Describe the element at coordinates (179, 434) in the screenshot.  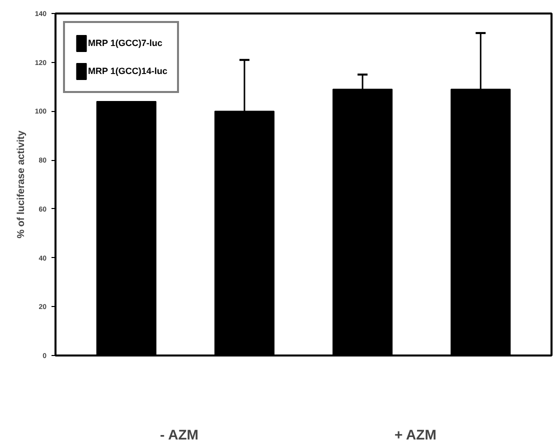
I see `x-tick-label: - AZM` at that location.